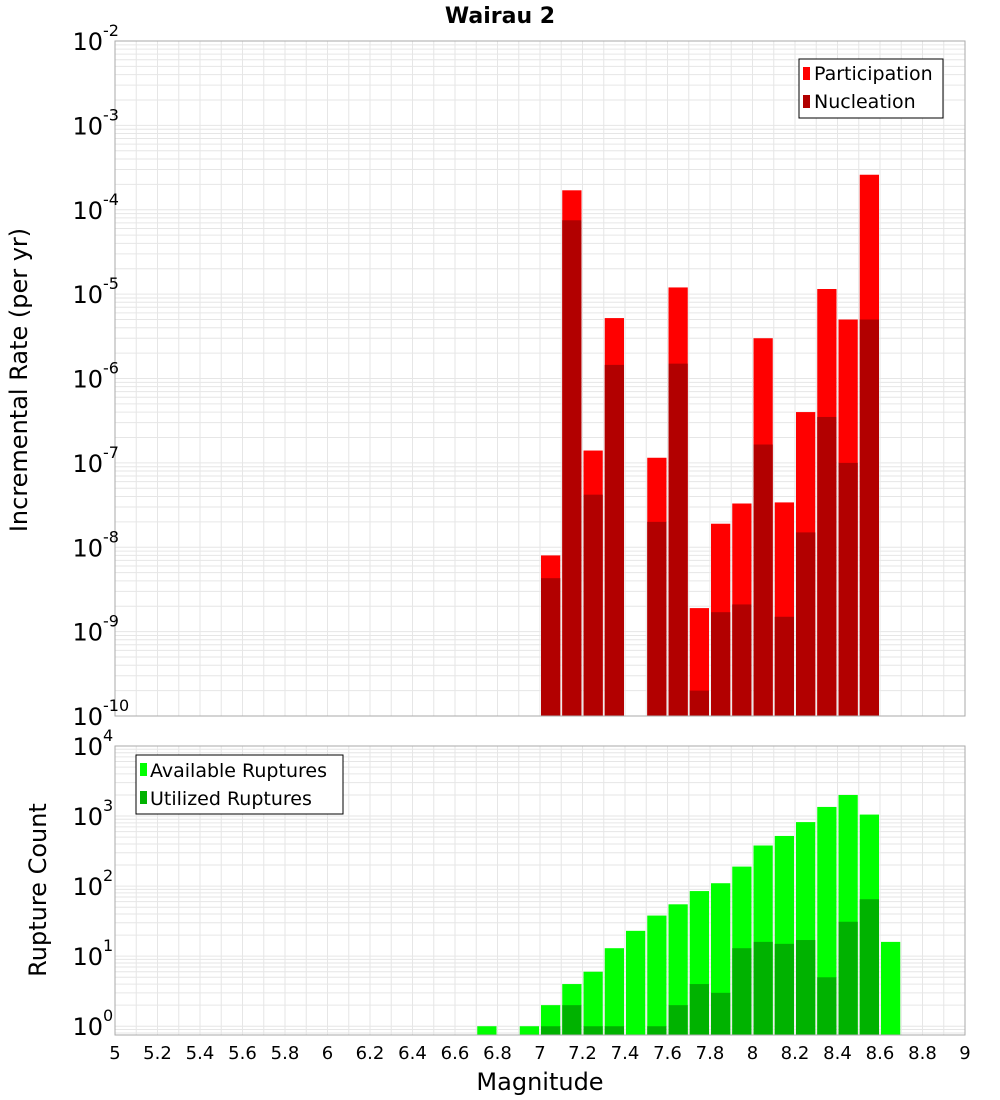 The image size is (1000, 1100). What do you see at coordinates (873, 74) in the screenshot?
I see `legend-label-participation: Participation` at bounding box center [873, 74].